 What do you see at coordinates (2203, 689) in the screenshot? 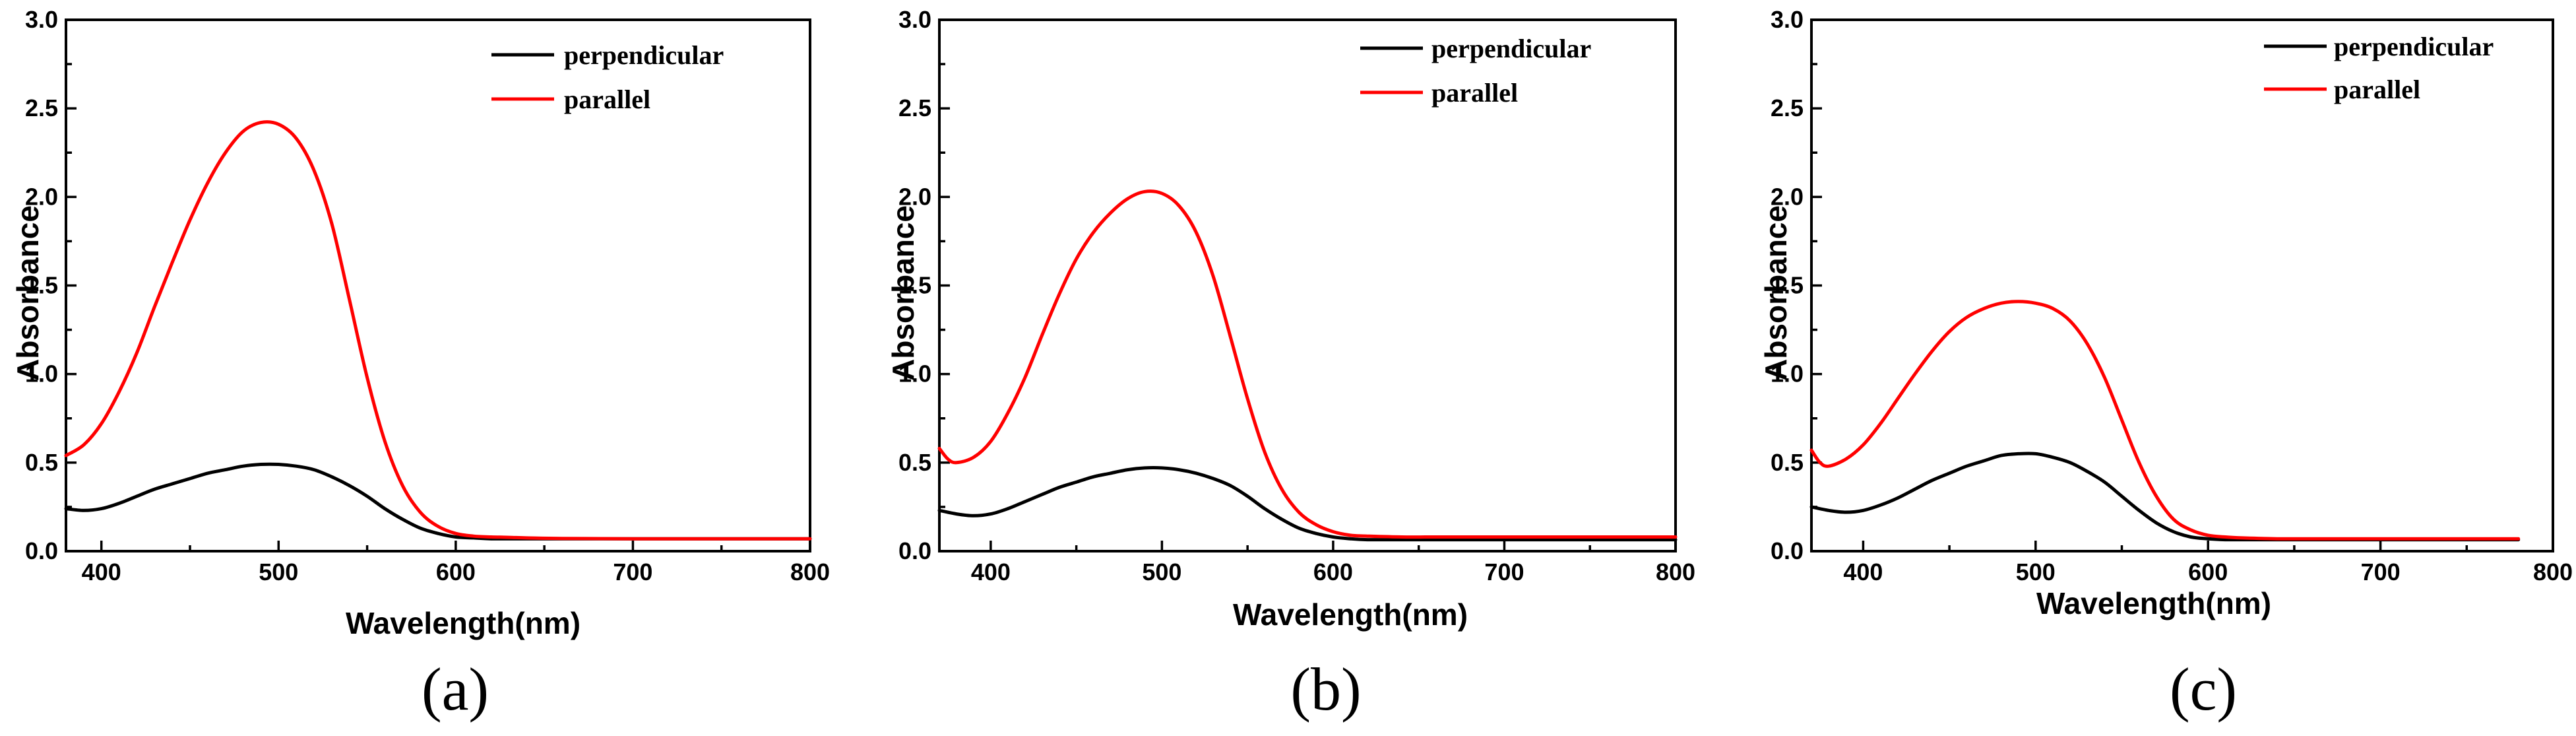
I see `panel-caption: (c)` at bounding box center [2203, 689].